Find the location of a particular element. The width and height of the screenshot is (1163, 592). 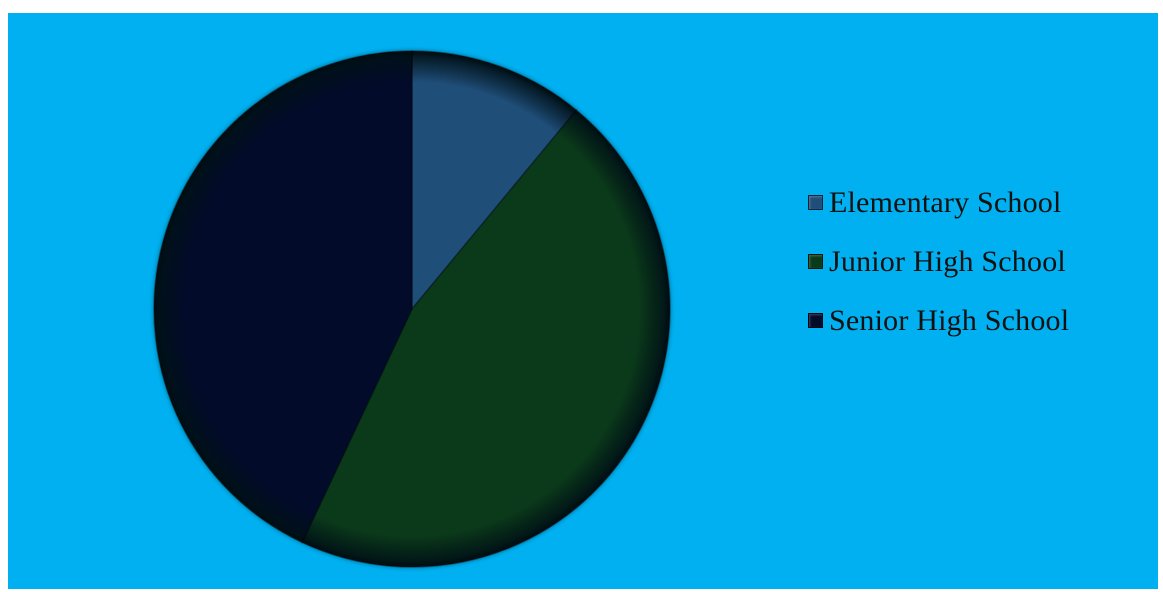

legend-label-junior-high-school: Junior High School is located at coordinates (947, 261).